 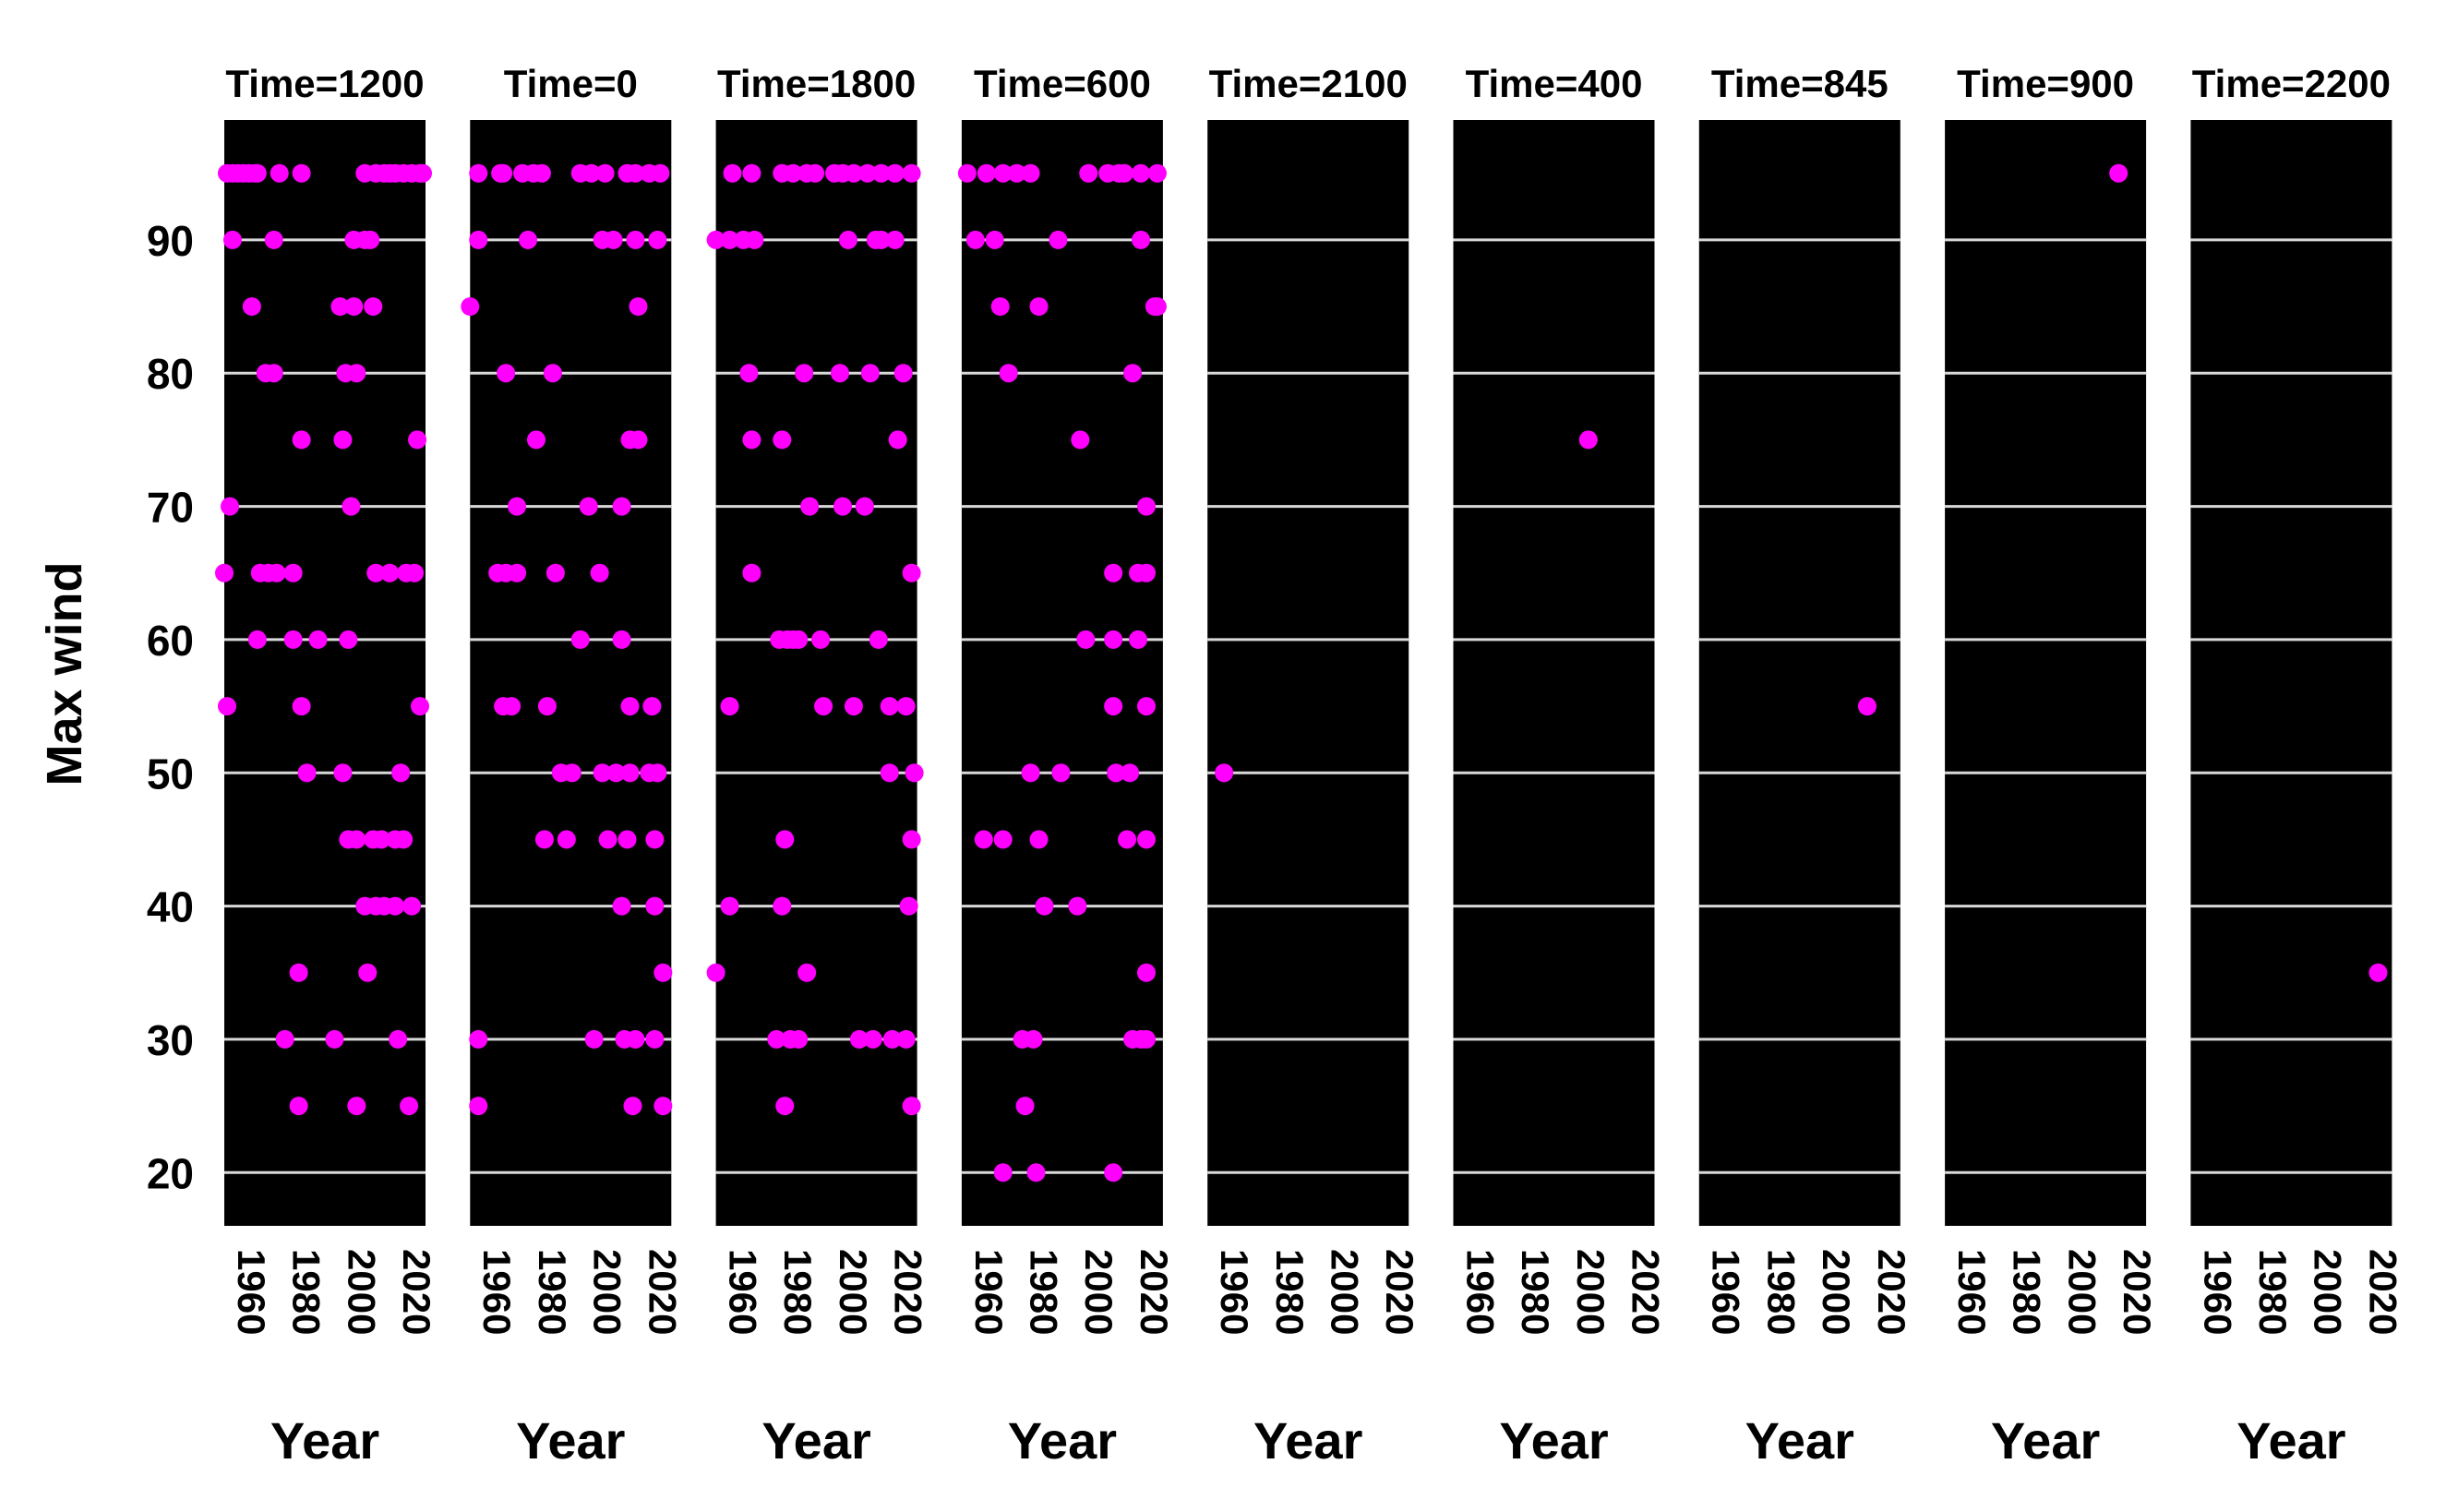 I want to click on y-tick-label: 70, so click(x=170, y=508).